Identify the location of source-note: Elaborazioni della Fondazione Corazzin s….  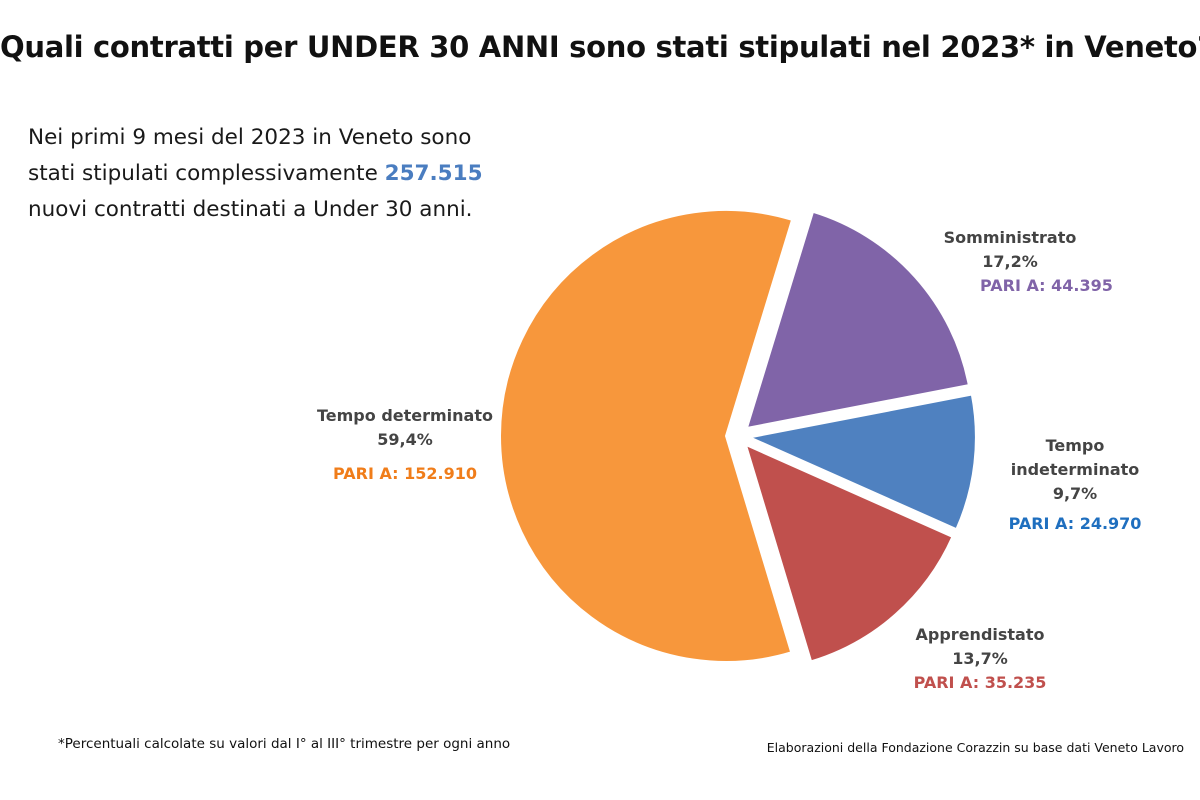
(975, 747).